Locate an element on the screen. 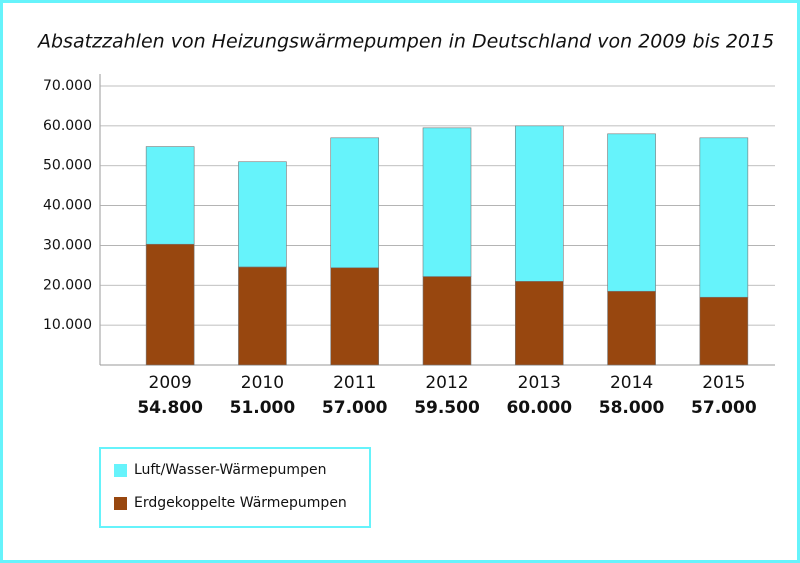  x-tick-label: 2012 is located at coordinates (446, 383).